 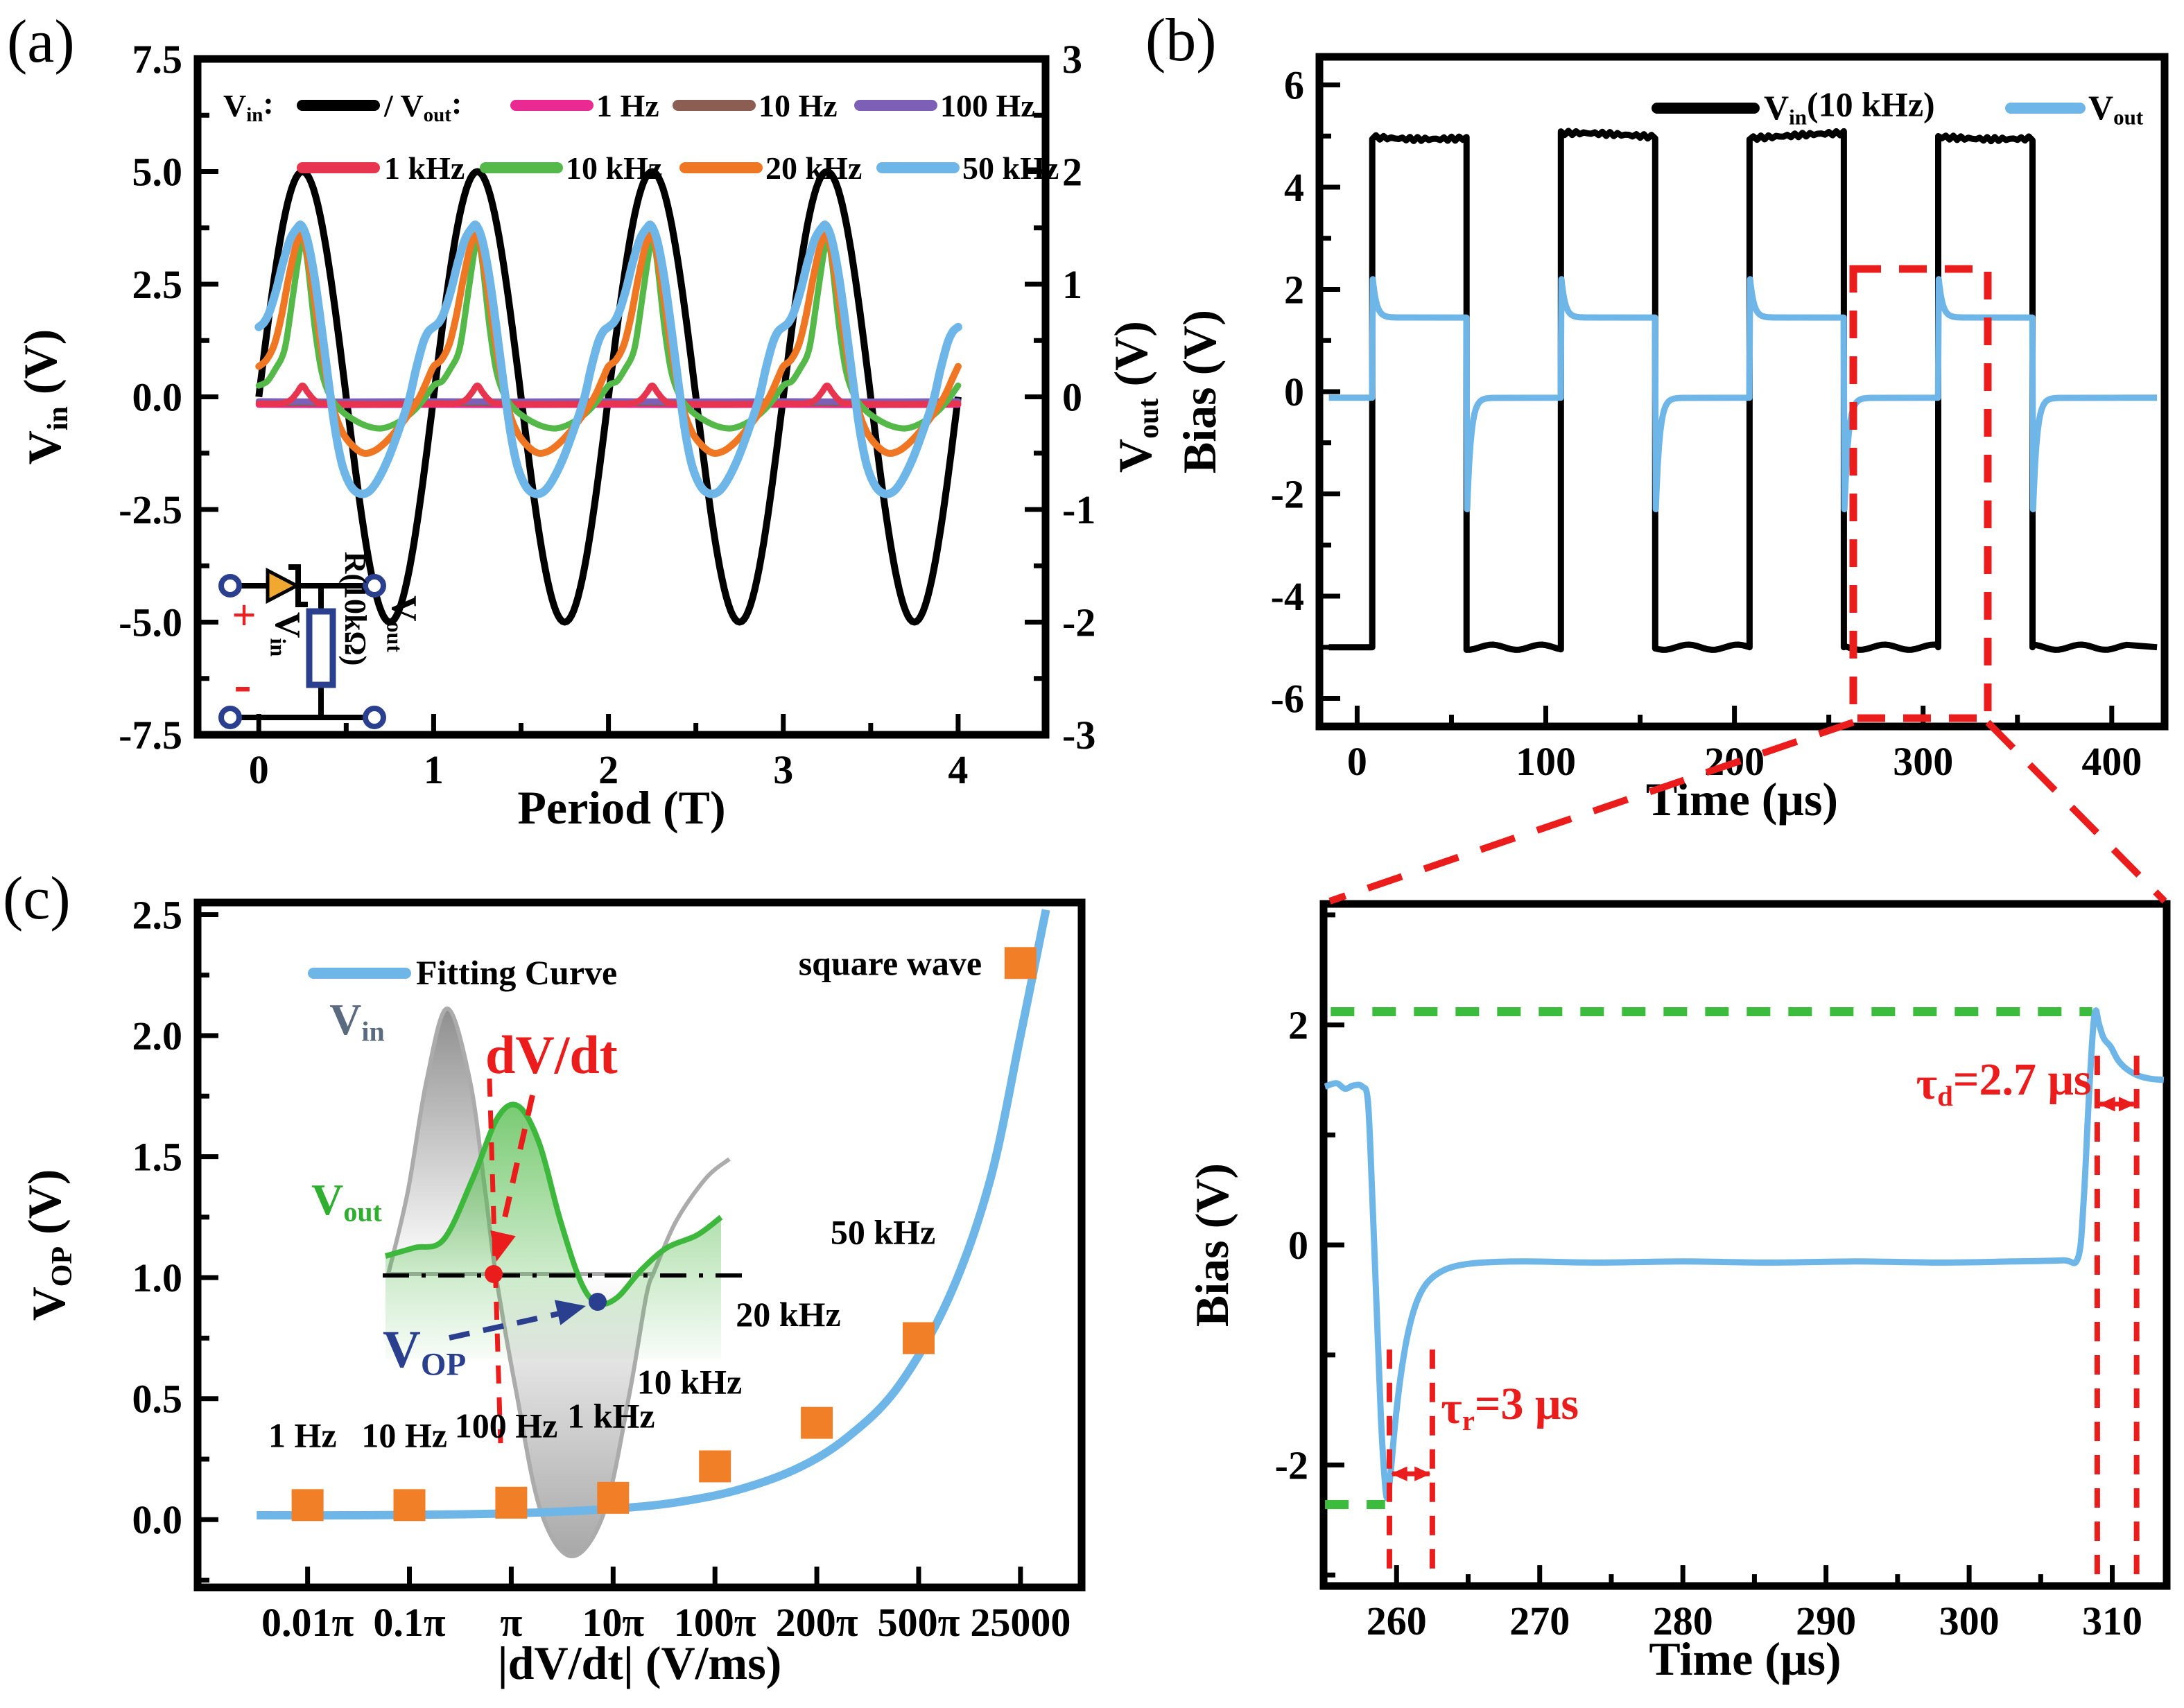 I want to click on y2-tick-label: -3, so click(x=1078, y=736).